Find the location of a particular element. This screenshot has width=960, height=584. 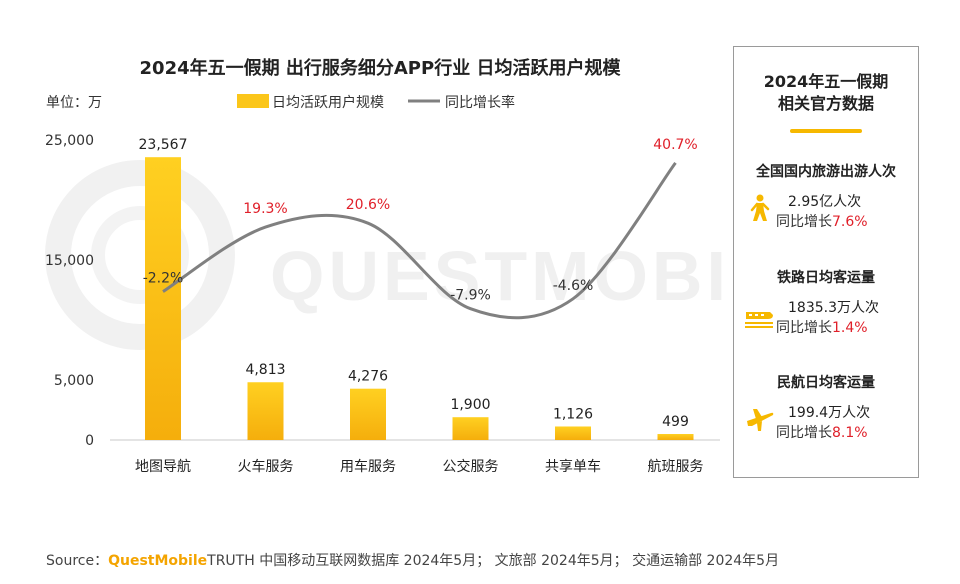

y-tick-label: 0 is located at coordinates (89, 441).